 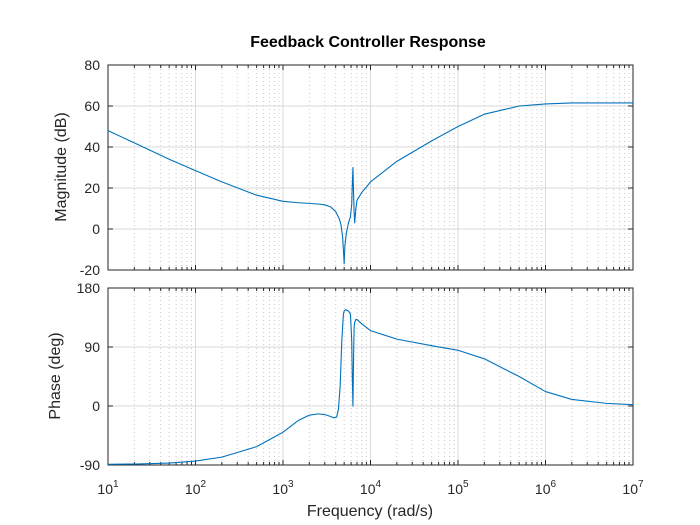 I want to click on x-tick-label: 10¹, so click(x=108, y=488).